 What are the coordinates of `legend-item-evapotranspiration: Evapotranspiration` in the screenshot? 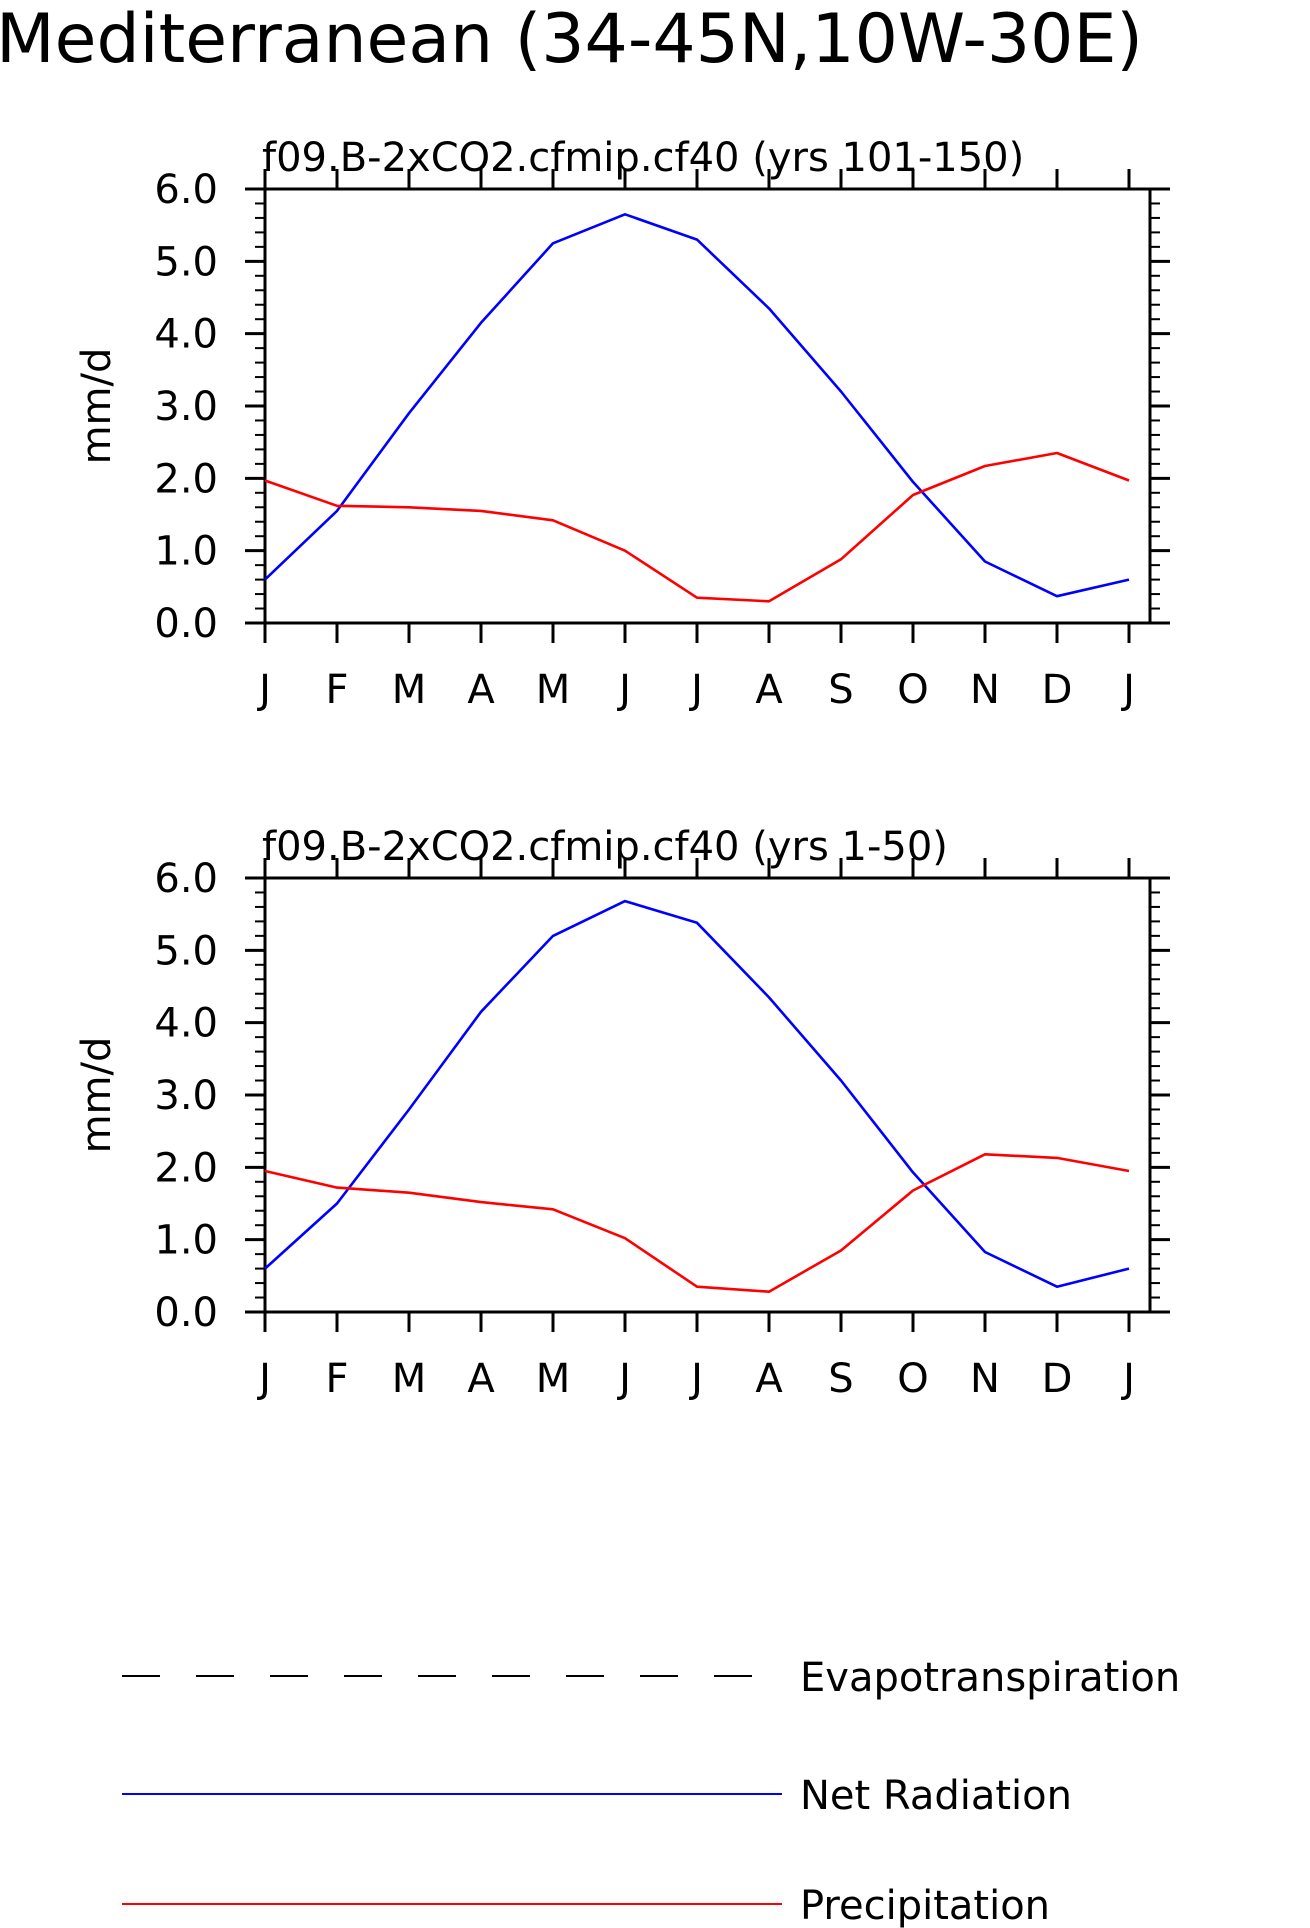 It's located at (651, 1678).